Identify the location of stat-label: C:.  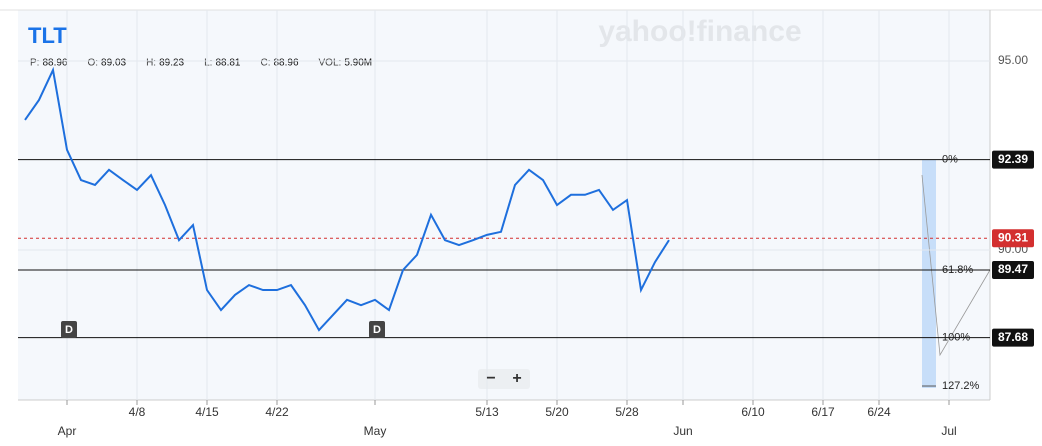
(265, 63).